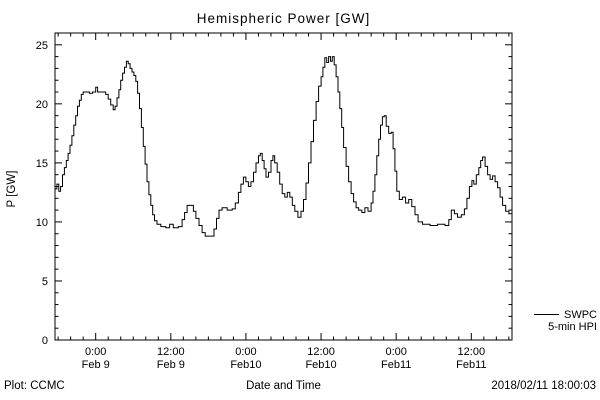  What do you see at coordinates (283, 386) in the screenshot?
I see `x-axis-label: Date and Time` at bounding box center [283, 386].